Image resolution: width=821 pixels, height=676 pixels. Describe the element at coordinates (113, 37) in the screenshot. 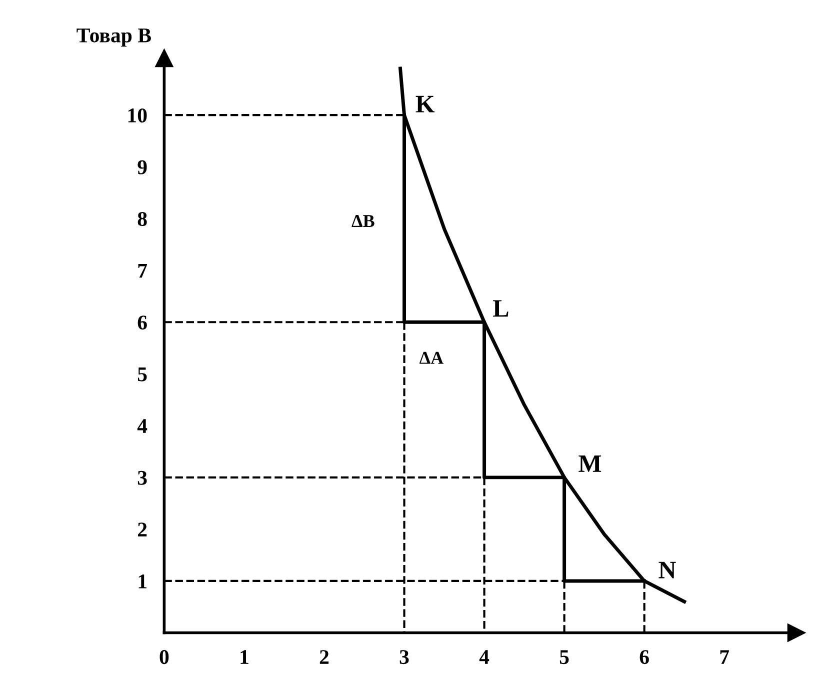

I see `y-axis-title: Товар B` at that location.